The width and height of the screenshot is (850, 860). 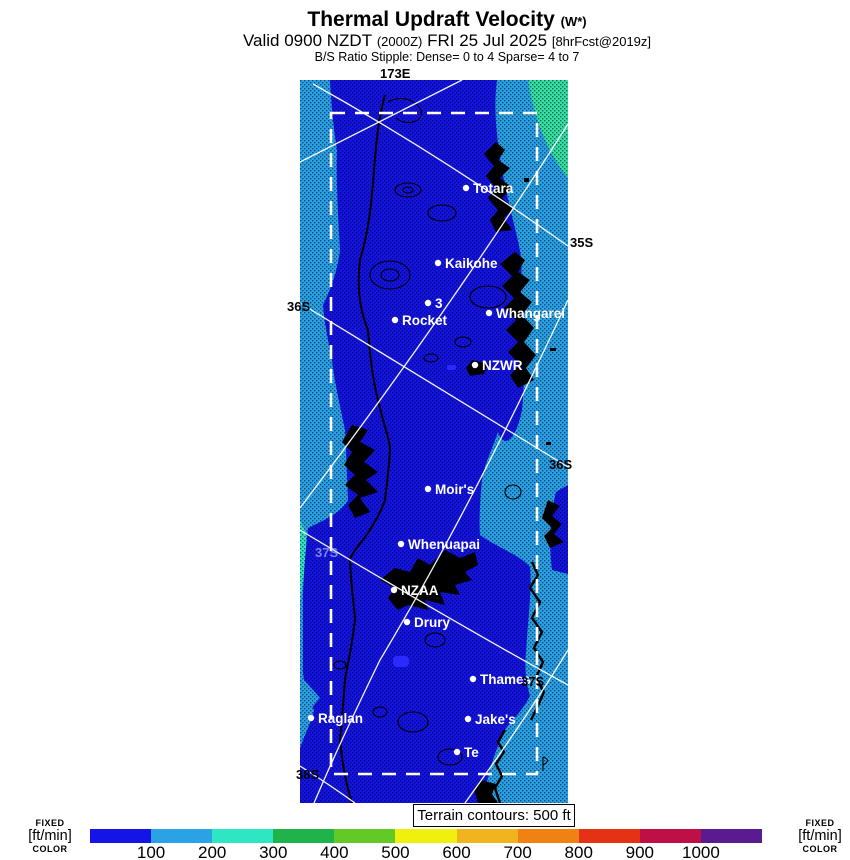 What do you see at coordinates (530, 313) in the screenshot?
I see `site-label: Whangarei` at bounding box center [530, 313].